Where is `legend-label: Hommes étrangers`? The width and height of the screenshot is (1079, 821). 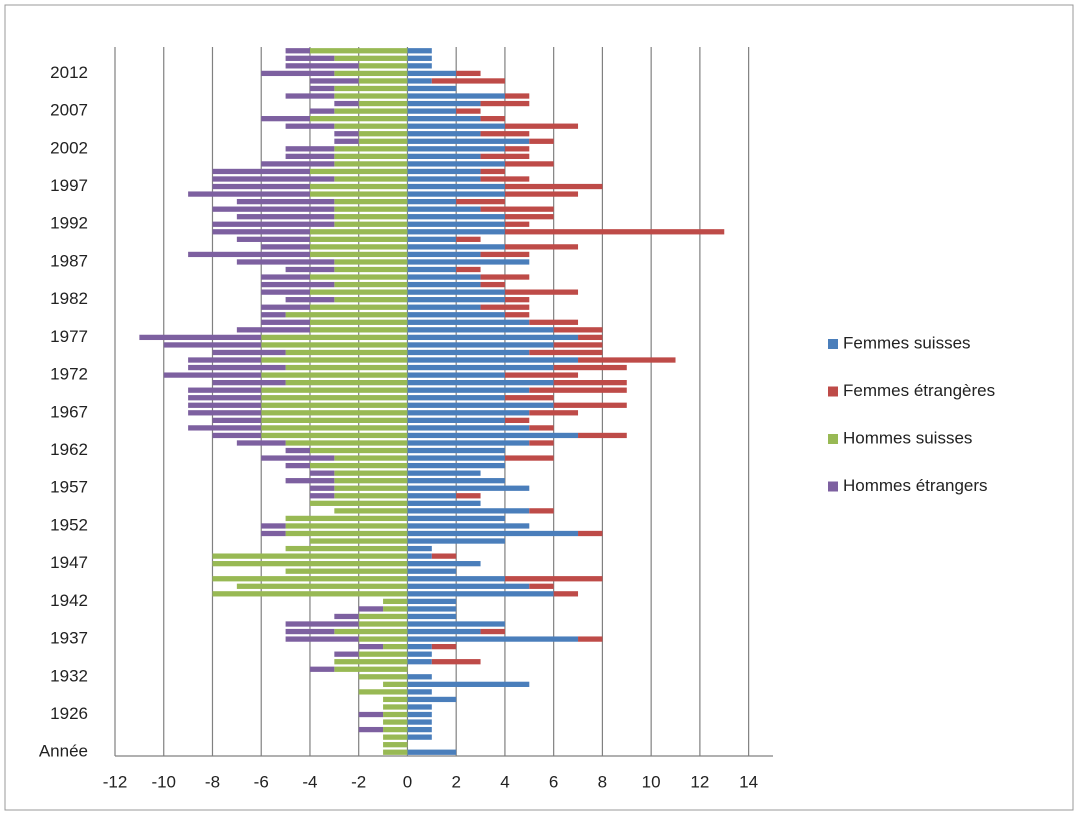
legend-label: Hommes étrangers is located at coordinates (915, 485).